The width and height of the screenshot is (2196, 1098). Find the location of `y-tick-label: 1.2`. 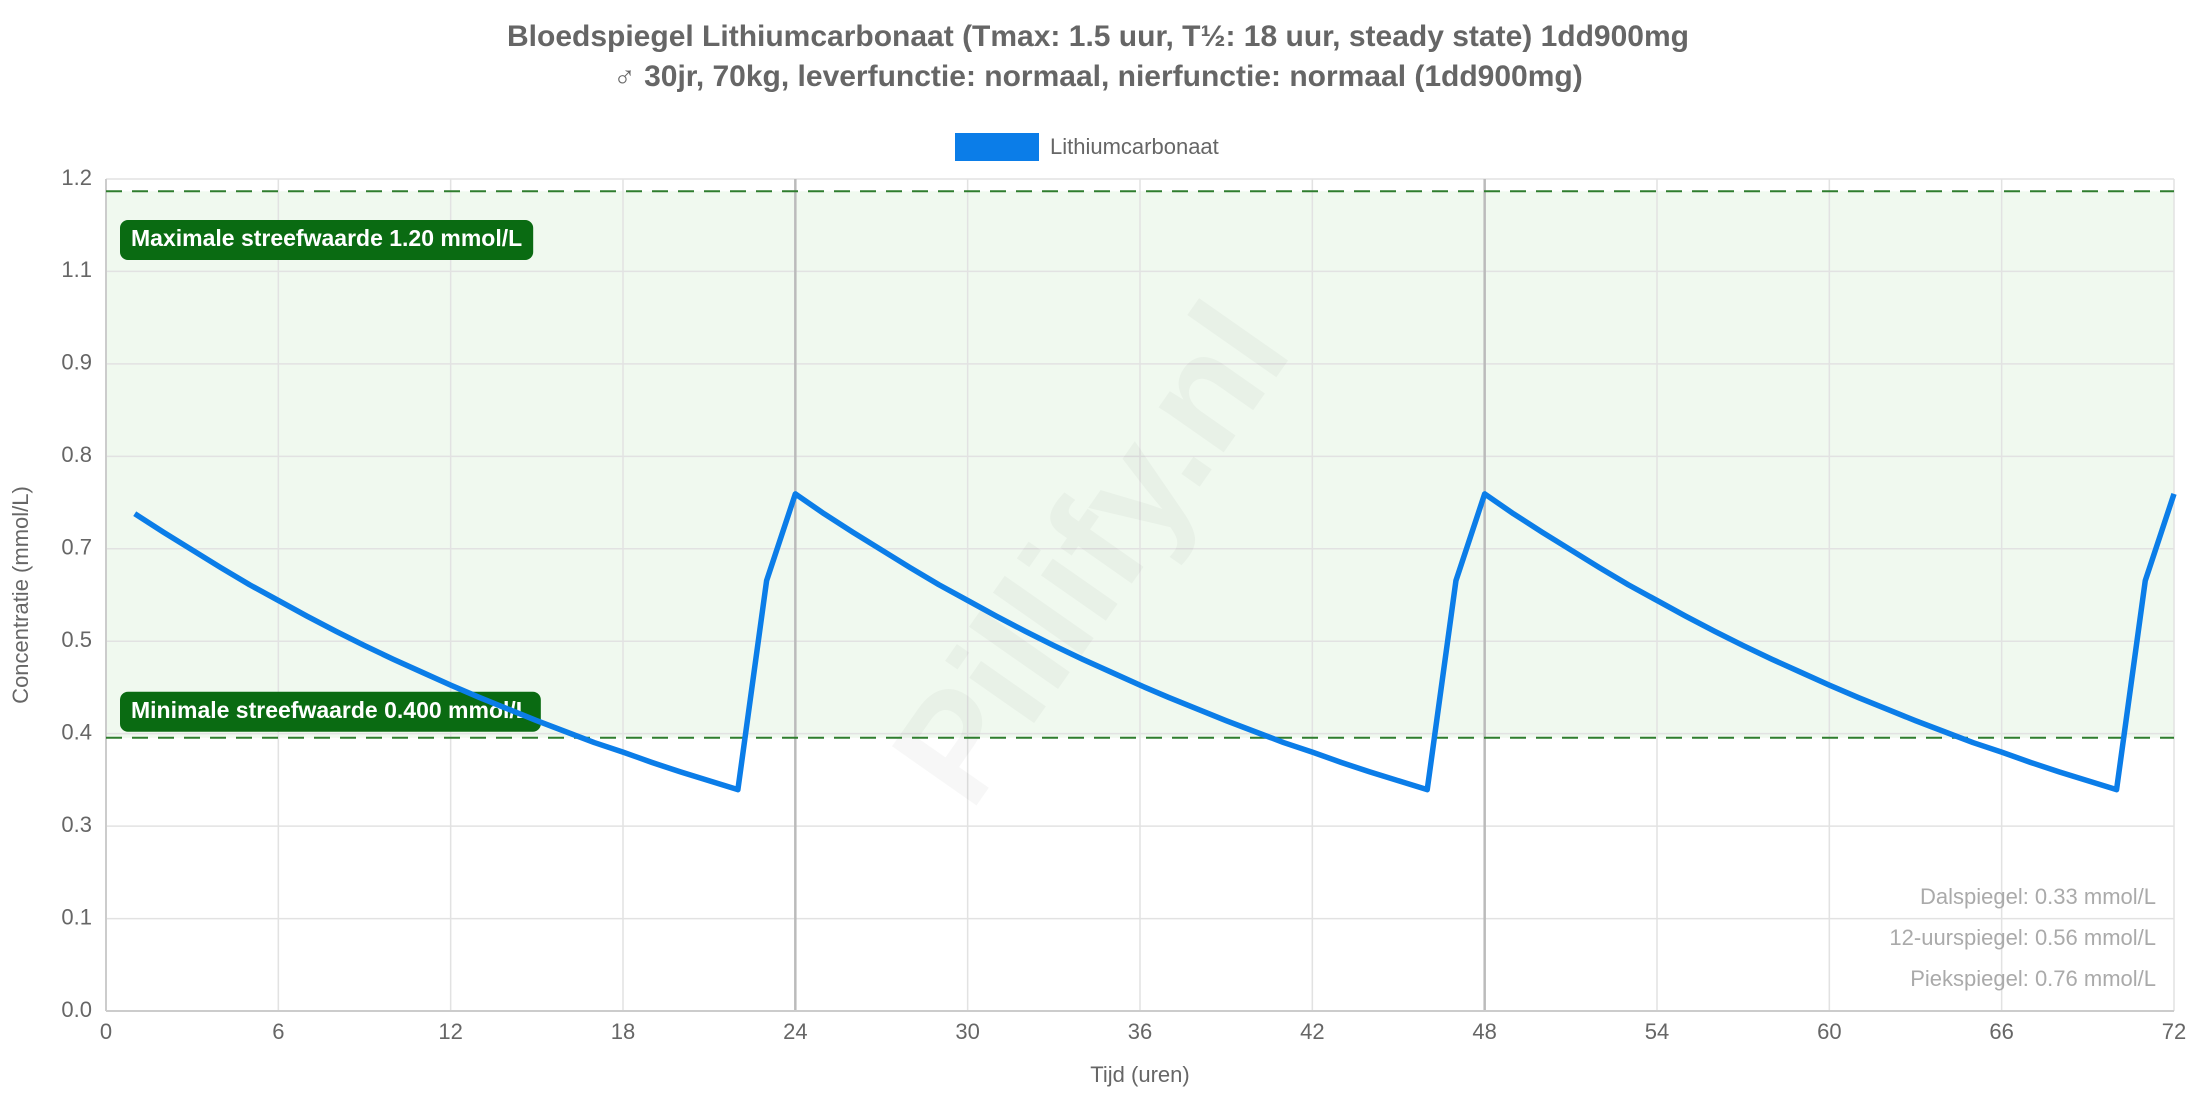

y-tick-label: 1.2 is located at coordinates (76, 177).